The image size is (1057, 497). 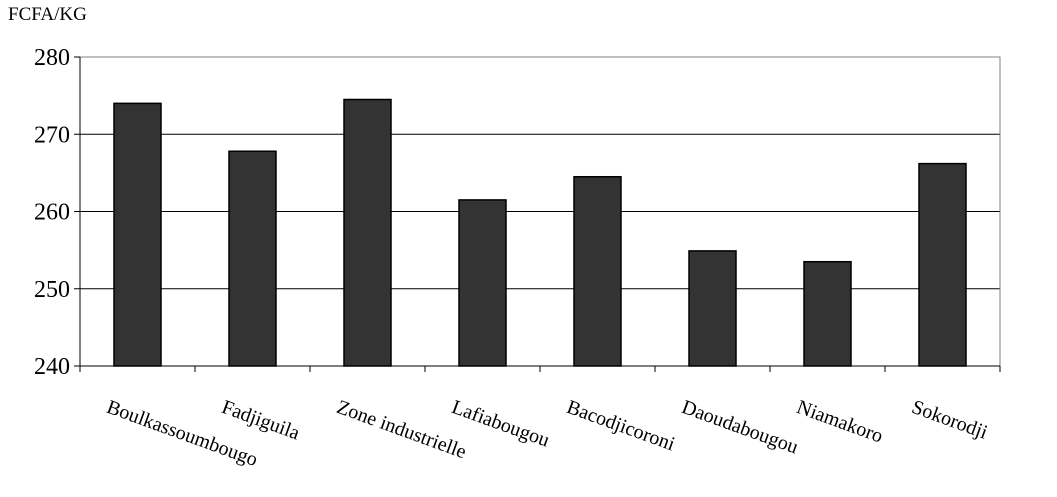 I want to click on x-tick-label: Niamakoro, so click(x=840, y=421).